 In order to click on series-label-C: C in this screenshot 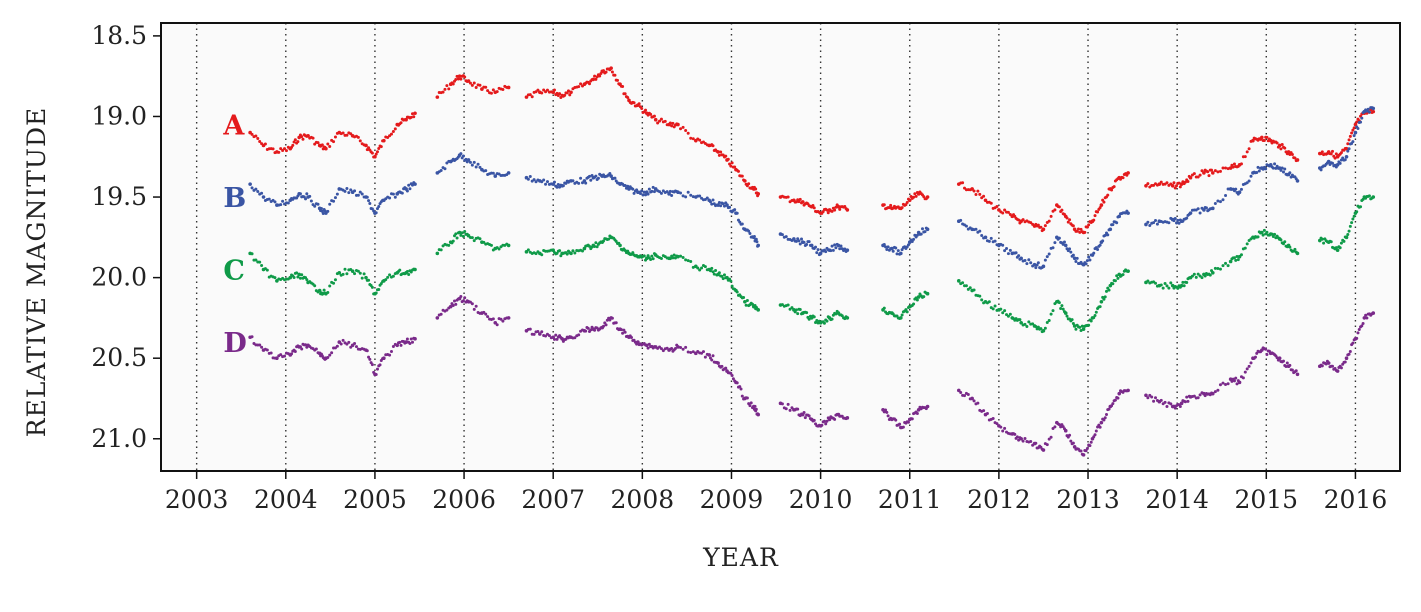, I will do `click(234, 271)`.